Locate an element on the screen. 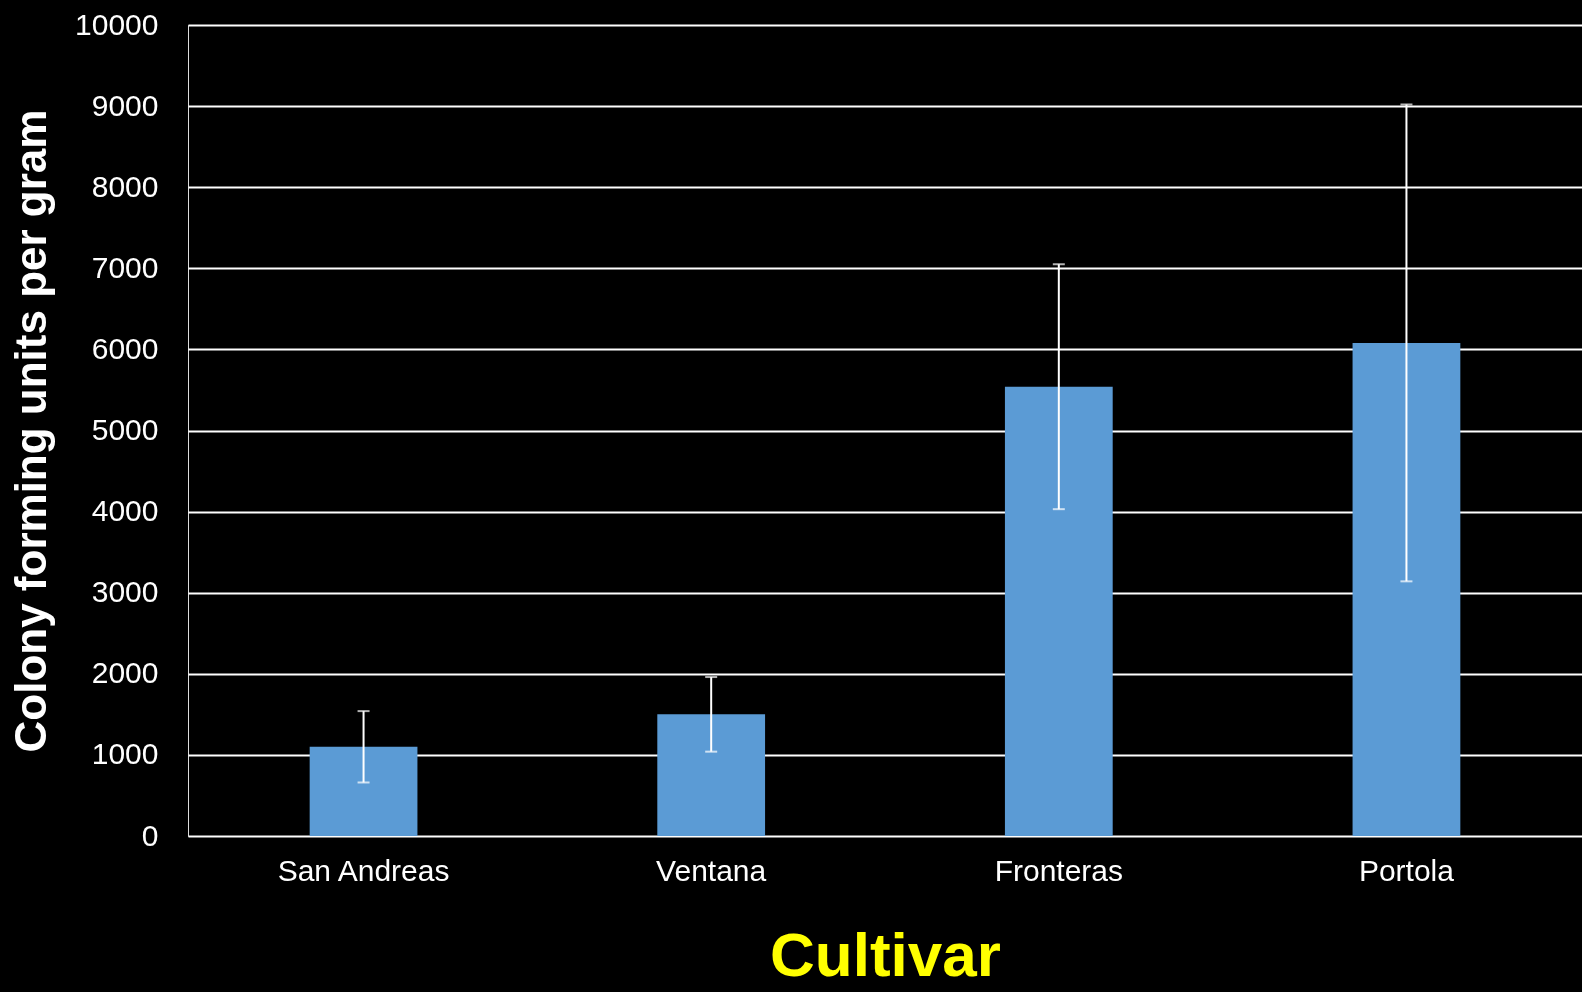  y-tick-label: 7000 is located at coordinates (125, 267).